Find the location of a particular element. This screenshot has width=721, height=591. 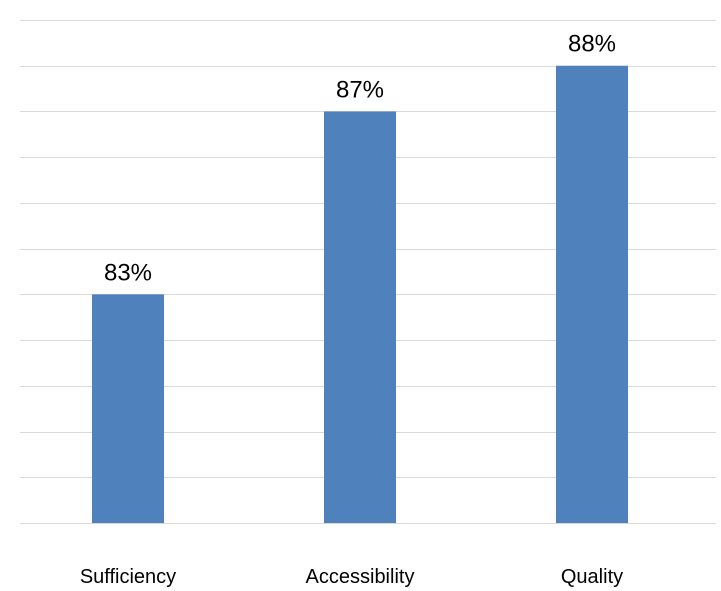

bar-accessibility is located at coordinates (360, 317).